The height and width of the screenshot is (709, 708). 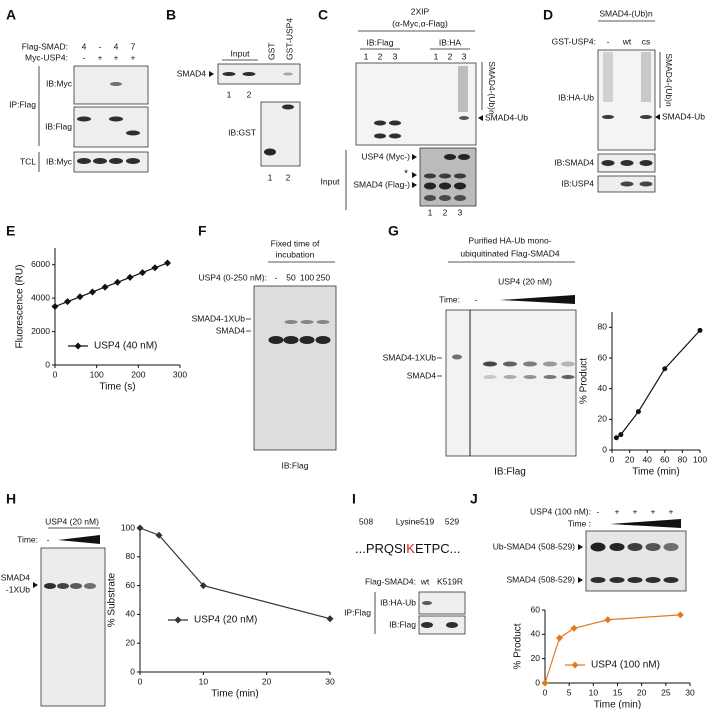 What do you see at coordinates (45, 46) in the screenshot?
I see `label: Flag-SMAD:` at bounding box center [45, 46].